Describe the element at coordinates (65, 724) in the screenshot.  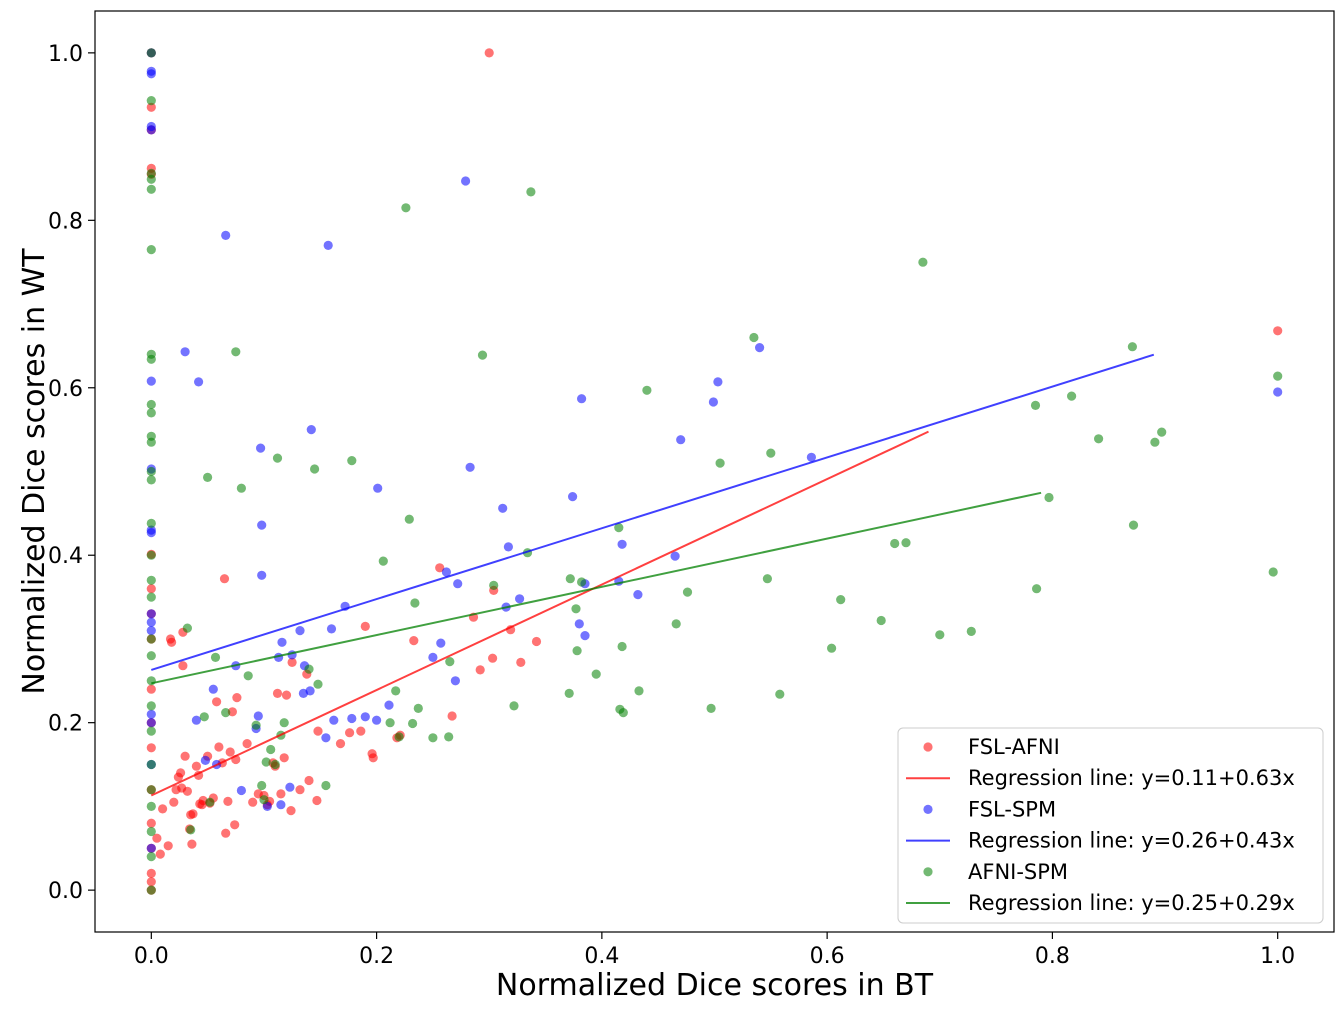
I see `y-tick-label: 0.2` at that location.